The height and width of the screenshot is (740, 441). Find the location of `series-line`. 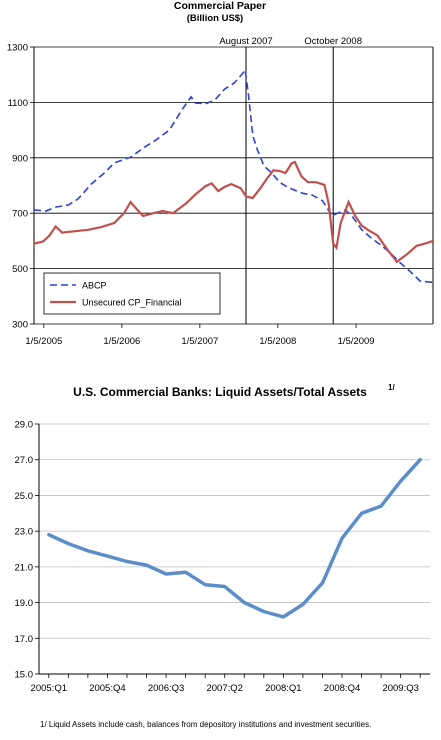

series-line is located at coordinates (233, 212).